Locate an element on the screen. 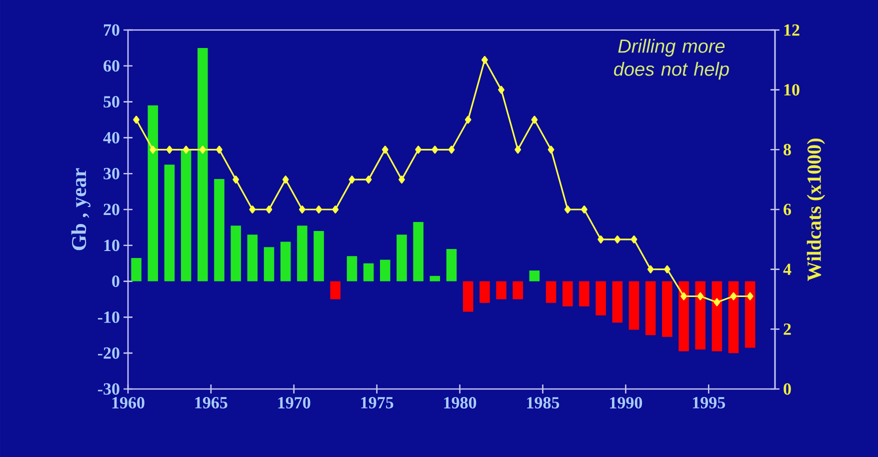  x-tick-label: 1995 is located at coordinates (709, 402).